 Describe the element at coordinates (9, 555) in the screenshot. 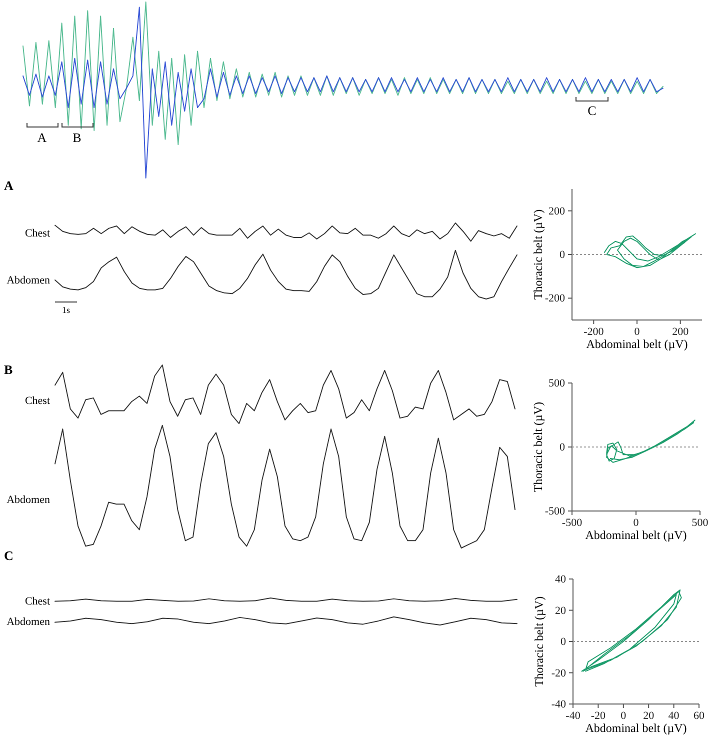

I see `chart-title: C` at that location.